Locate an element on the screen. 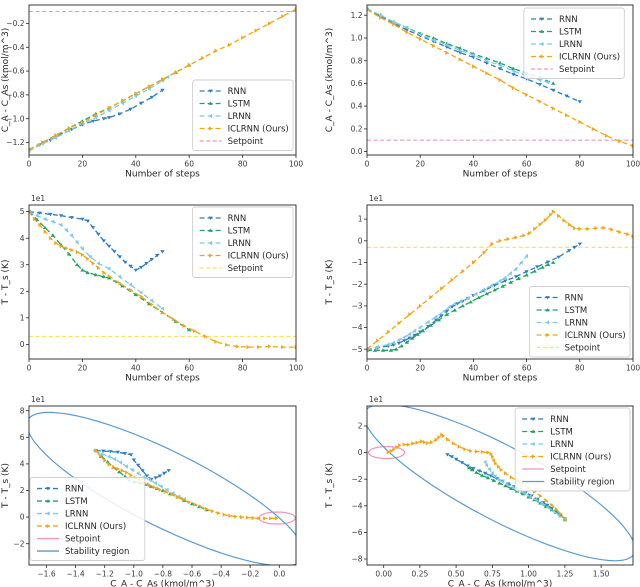  y-tick-label: −4 is located at coordinates (356, 505).